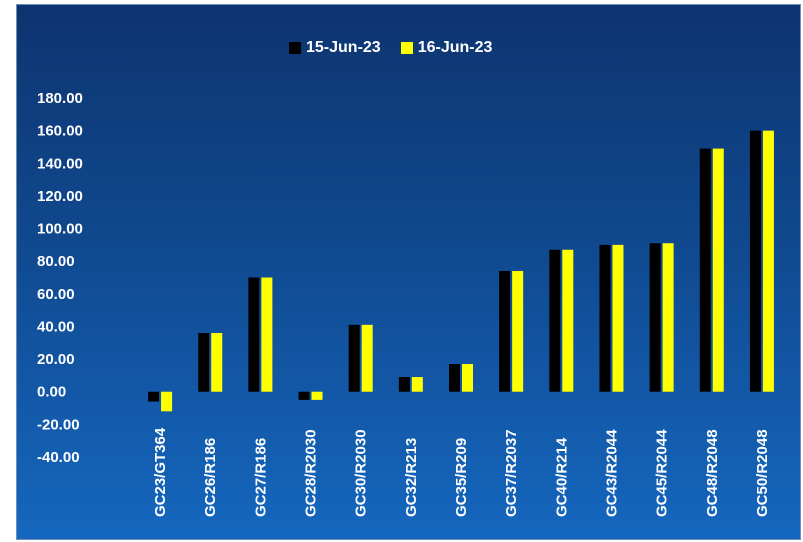 The image size is (803, 542). I want to click on y-tick-label: 160.00, so click(60, 131).